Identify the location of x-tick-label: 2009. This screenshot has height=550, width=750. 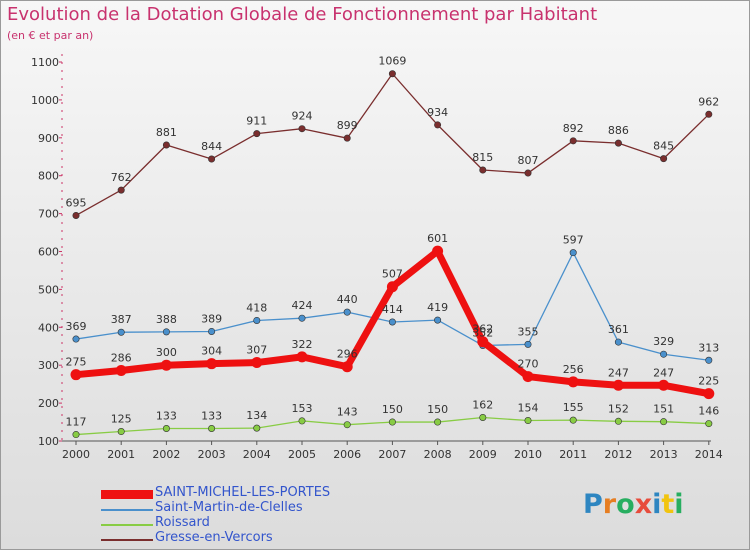
(483, 454).